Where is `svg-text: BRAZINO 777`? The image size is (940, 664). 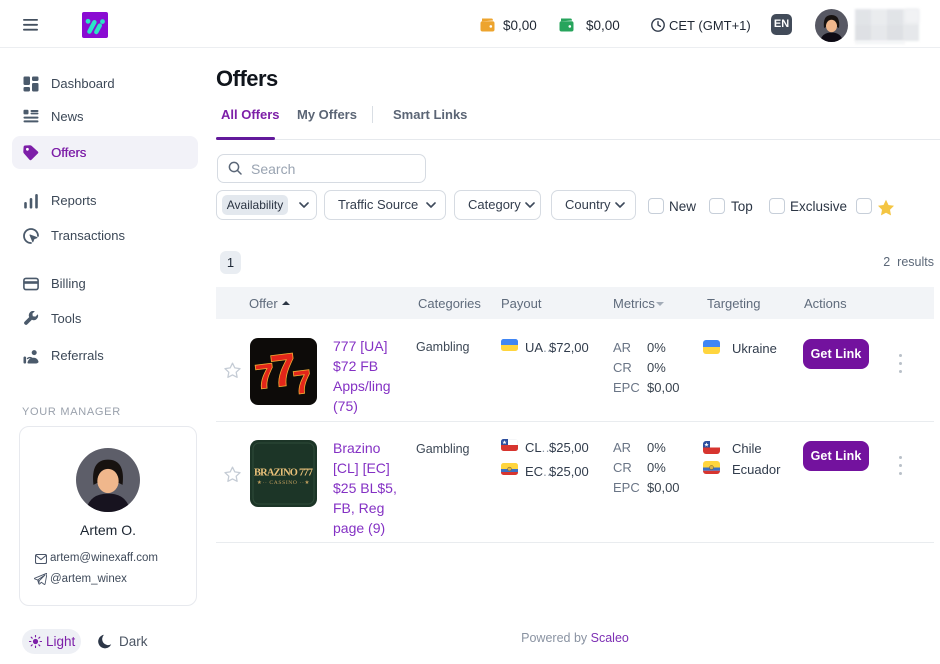
svg-text: BRAZINO 777 is located at coordinates (283, 473).